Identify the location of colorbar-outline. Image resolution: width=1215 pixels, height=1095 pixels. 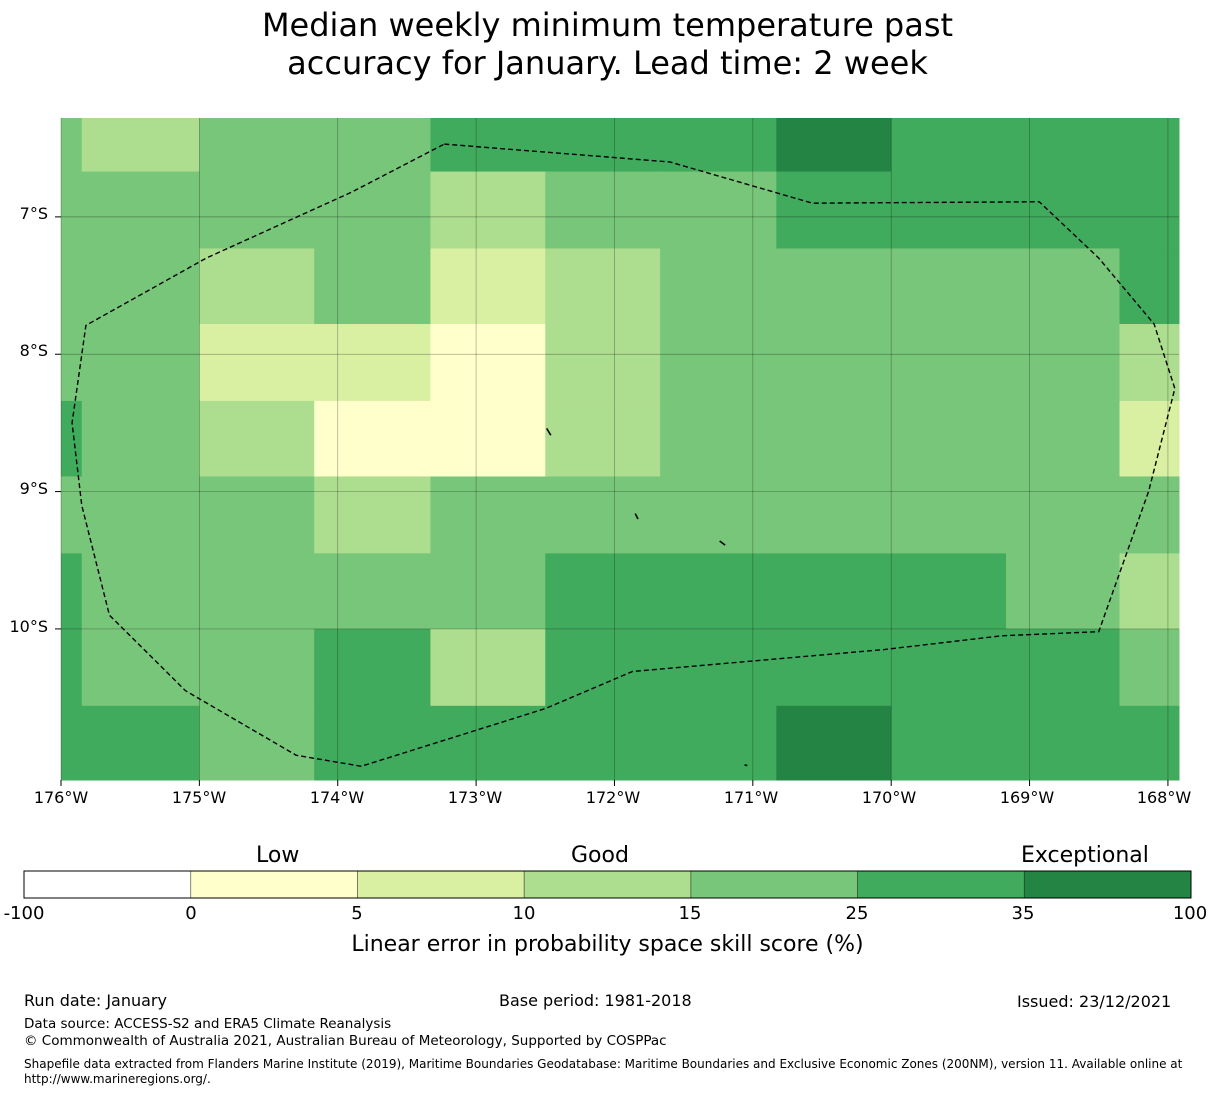
(607, 884).